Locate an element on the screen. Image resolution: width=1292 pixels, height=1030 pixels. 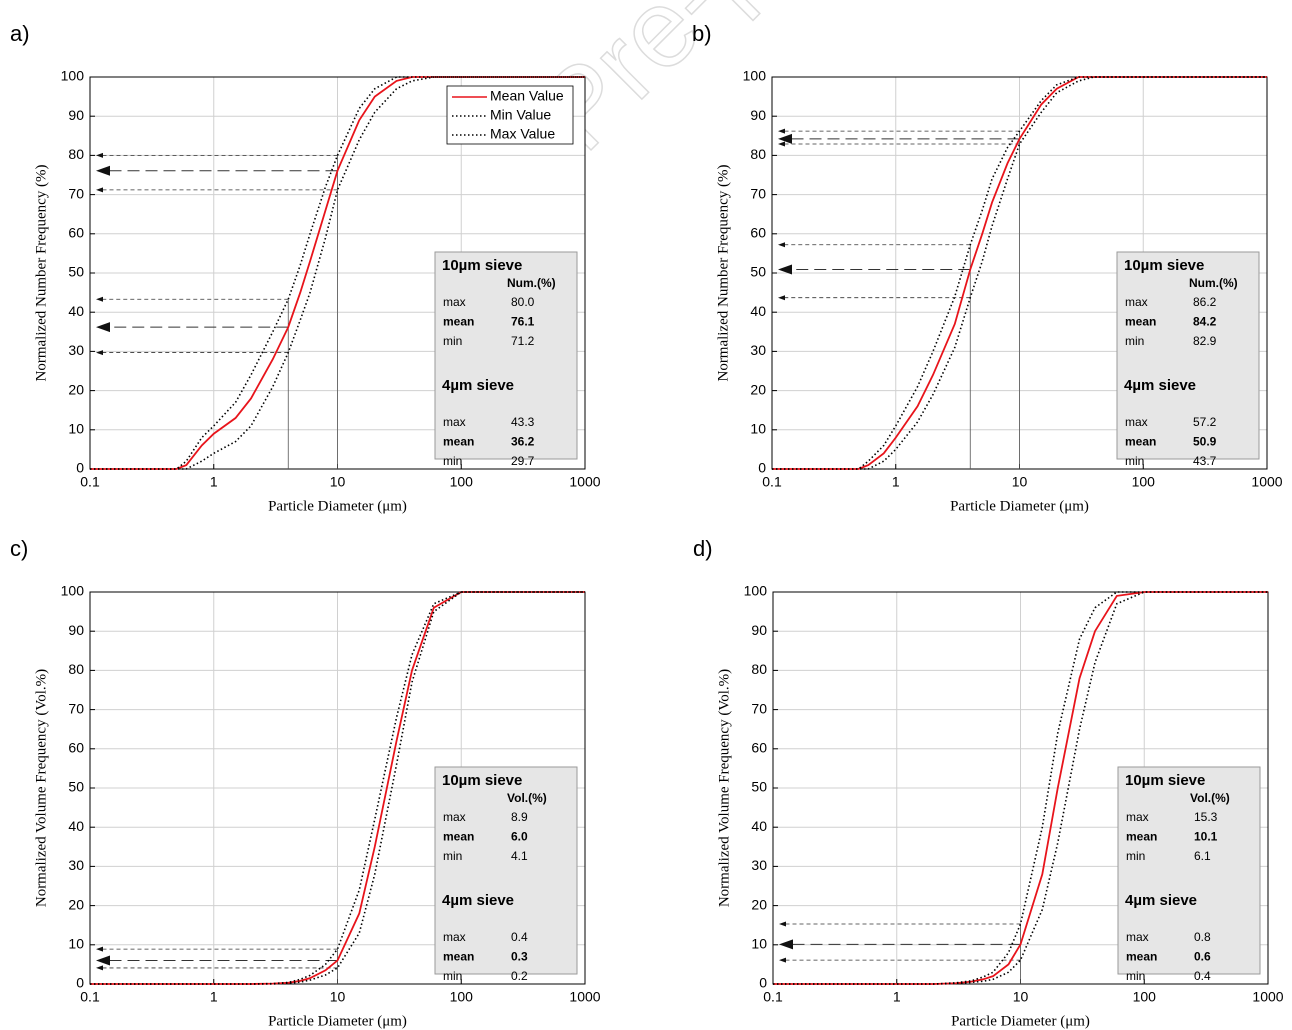
row-value: 0.2 is located at coordinates (519, 976).